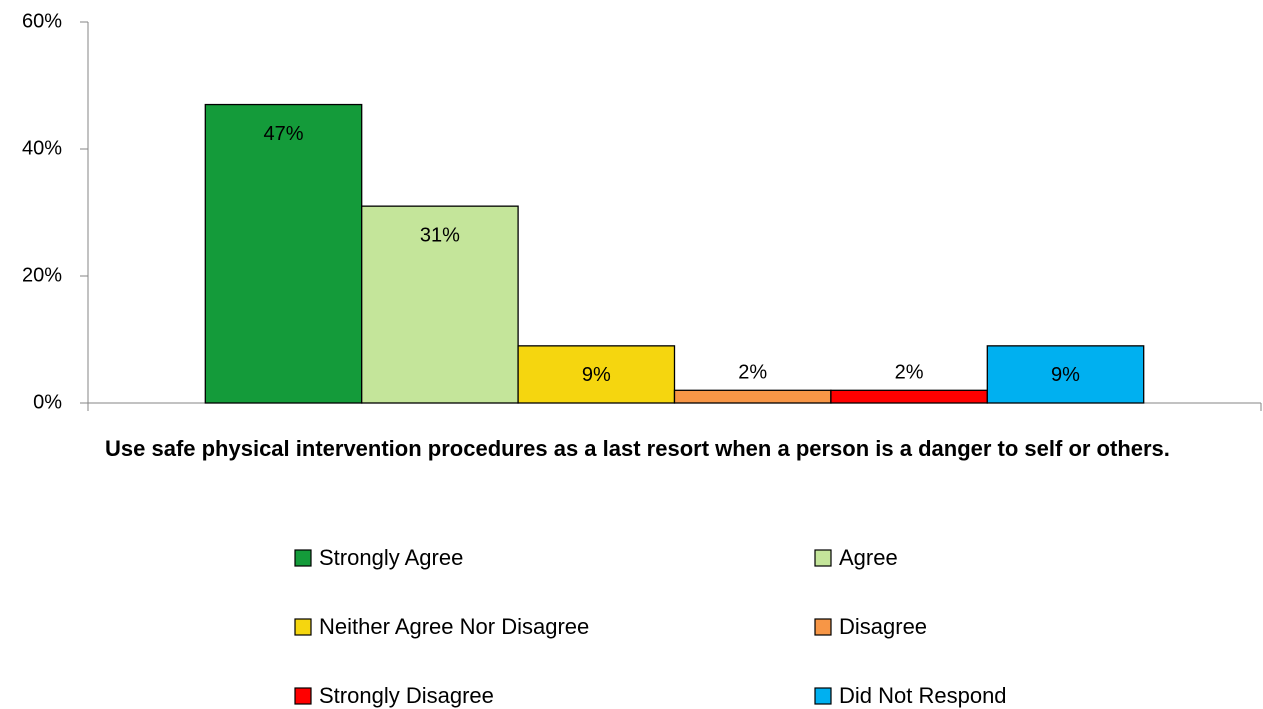  Describe the element at coordinates (42, 275) in the screenshot. I see `y-tick-label: 20%` at that location.